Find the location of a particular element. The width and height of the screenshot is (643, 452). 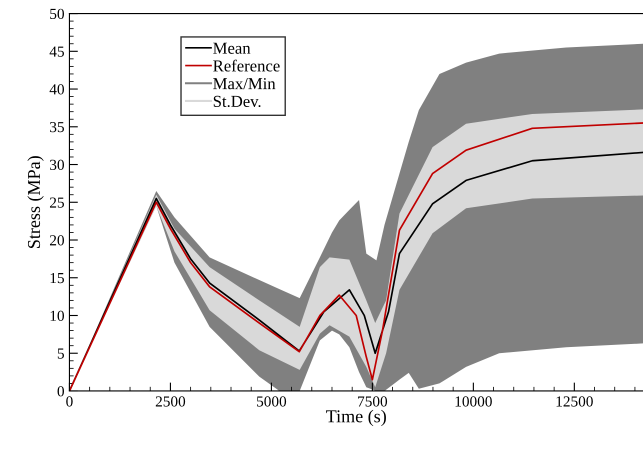

legend-label: Mean is located at coordinates (231, 48).